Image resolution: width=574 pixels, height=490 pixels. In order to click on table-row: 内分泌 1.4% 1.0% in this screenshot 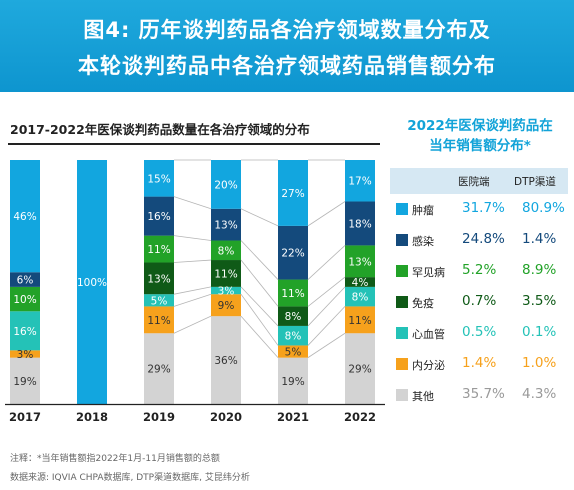, I will do `click(479, 364)`.